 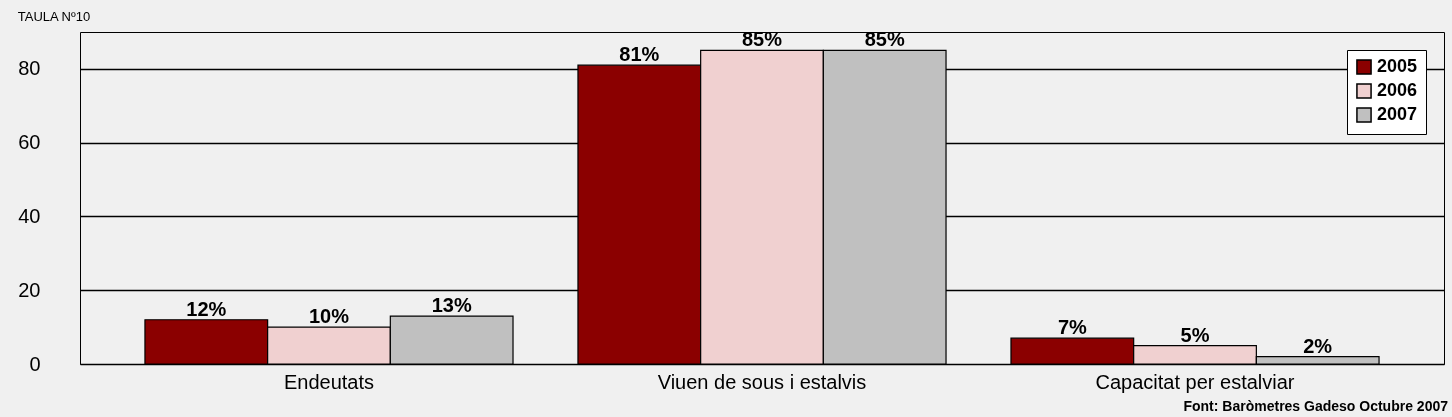 What do you see at coordinates (35, 363) in the screenshot?
I see `y-tick-label: 0` at bounding box center [35, 363].